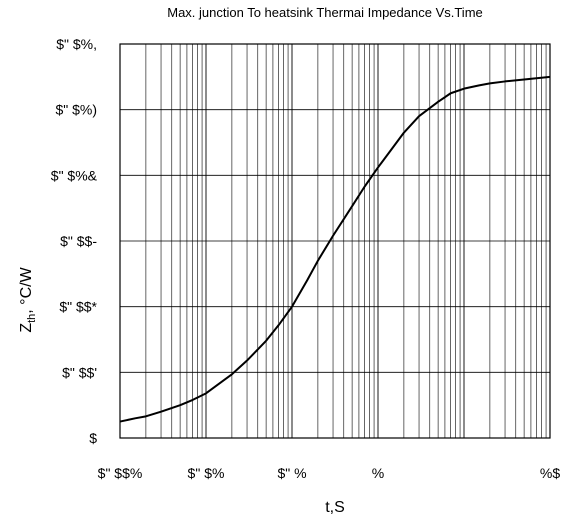 The image size is (574, 523). I want to click on x-tick-label: %$, so click(550, 473).